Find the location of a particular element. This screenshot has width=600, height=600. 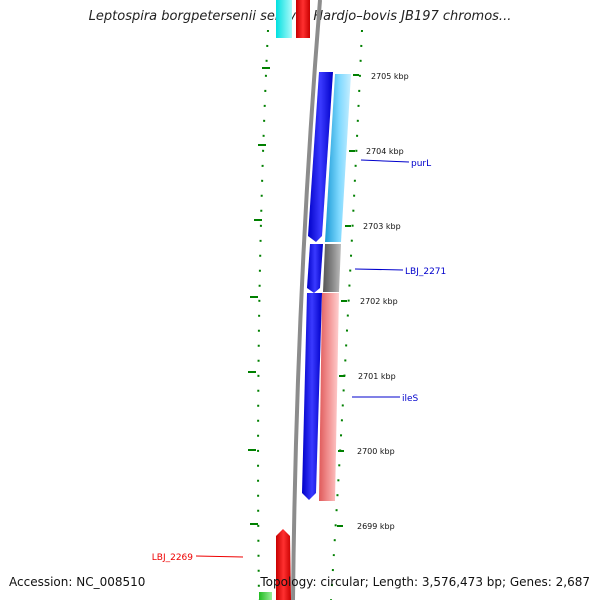

gene-bottom-green is located at coordinates (265, 596).